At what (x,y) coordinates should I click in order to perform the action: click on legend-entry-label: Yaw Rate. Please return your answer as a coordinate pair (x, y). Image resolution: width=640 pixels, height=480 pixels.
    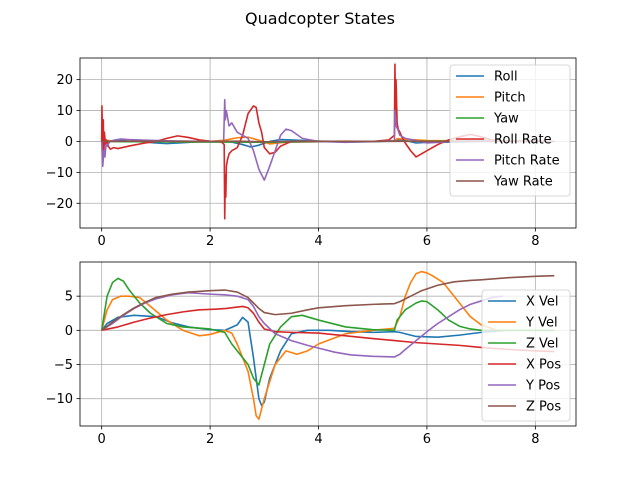
    Looking at the image, I should click on (523, 182).